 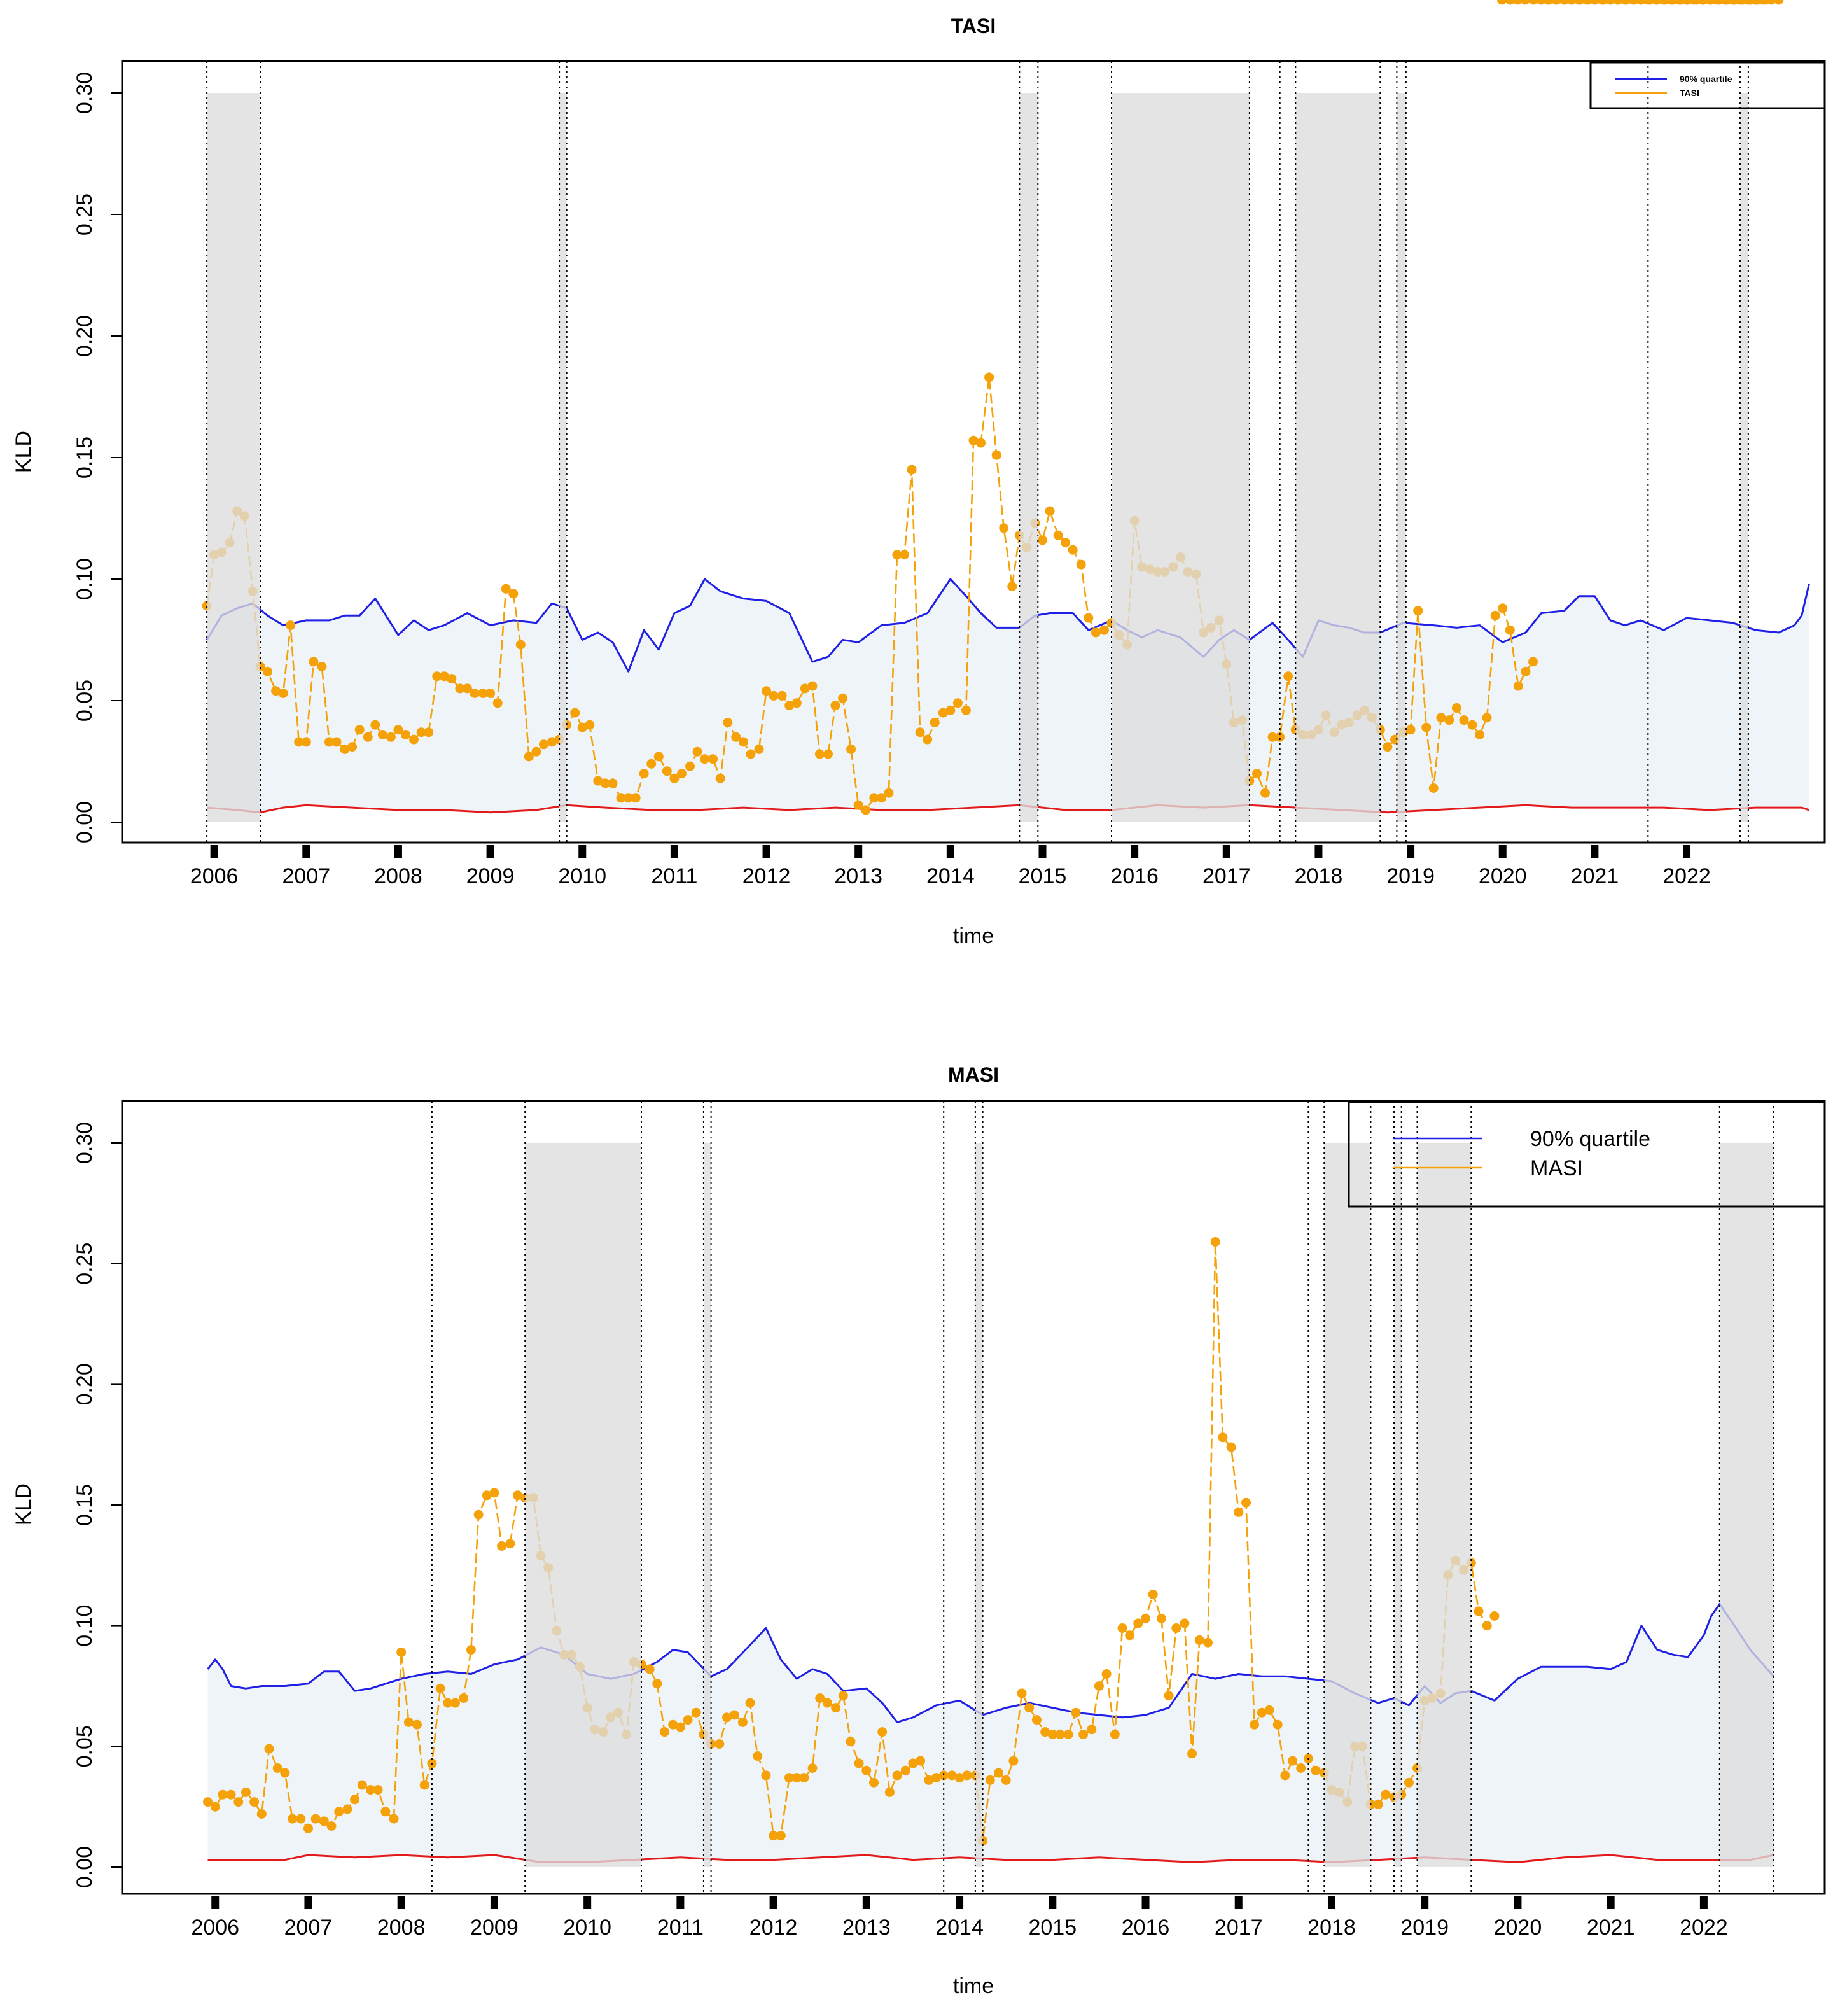 I want to click on y-axis-label: KLD, so click(x=23, y=452).